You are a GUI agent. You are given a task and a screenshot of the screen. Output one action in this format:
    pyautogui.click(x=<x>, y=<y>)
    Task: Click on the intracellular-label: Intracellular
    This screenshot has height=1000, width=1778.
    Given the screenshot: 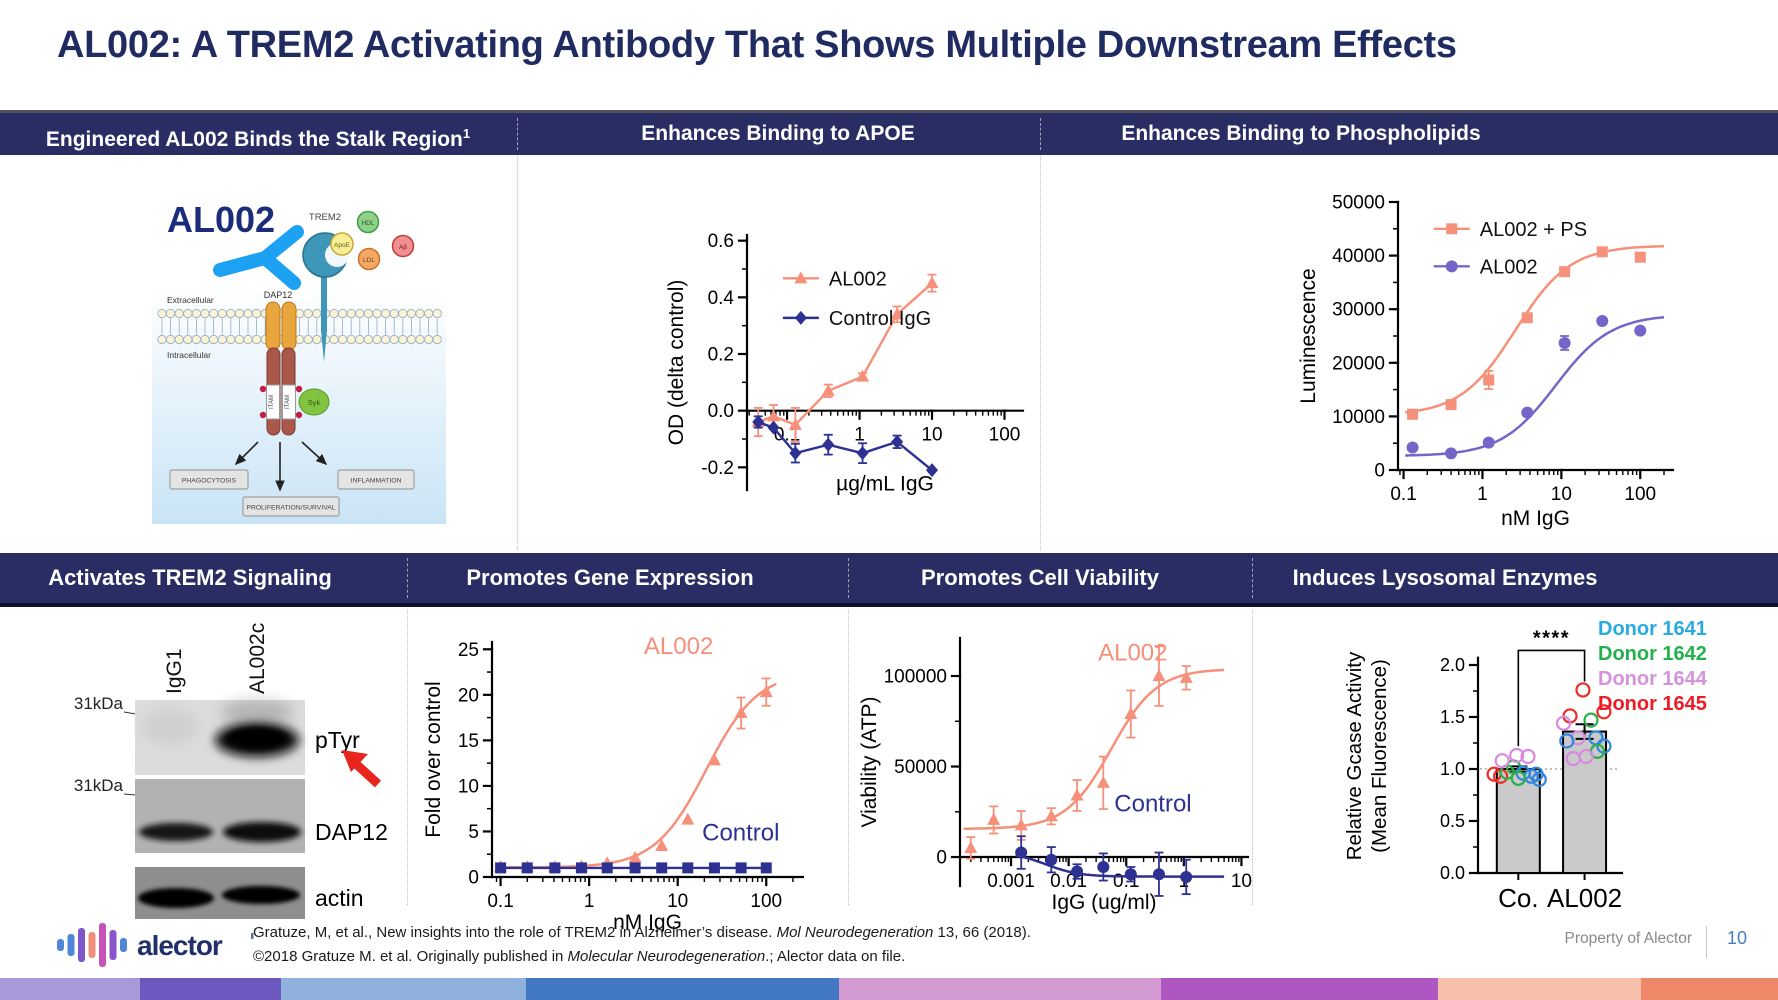 What is the action you would take?
    pyautogui.click(x=189, y=355)
    